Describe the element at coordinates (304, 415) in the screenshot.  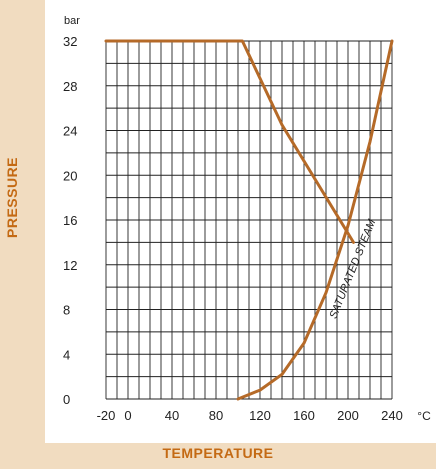
I see `x-tick-label: 160` at that location.